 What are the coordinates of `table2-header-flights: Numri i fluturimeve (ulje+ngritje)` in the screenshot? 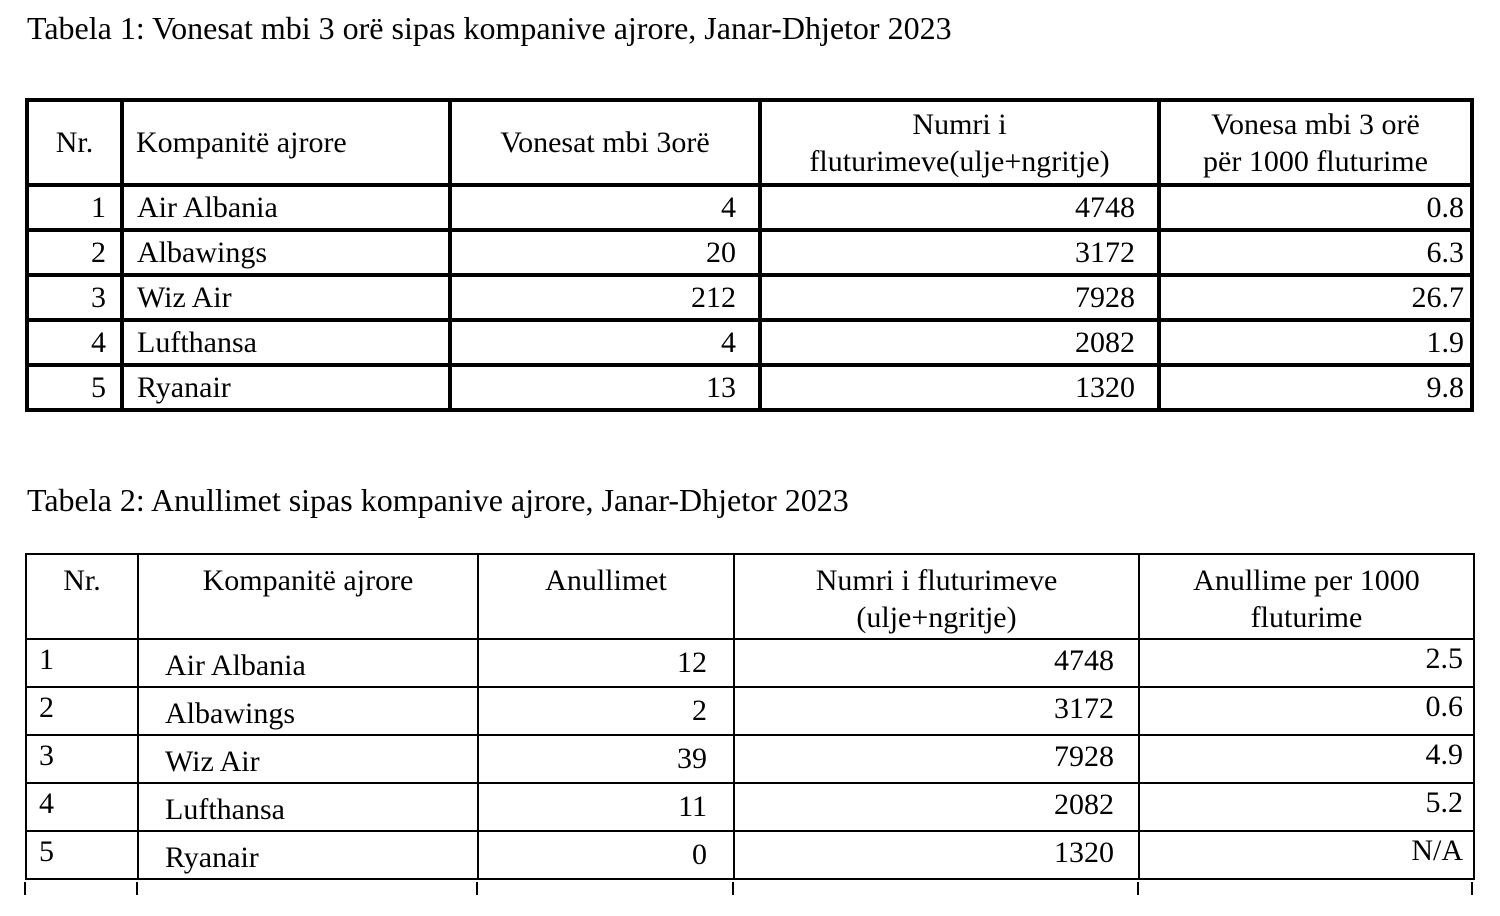 It's located at (936, 596).